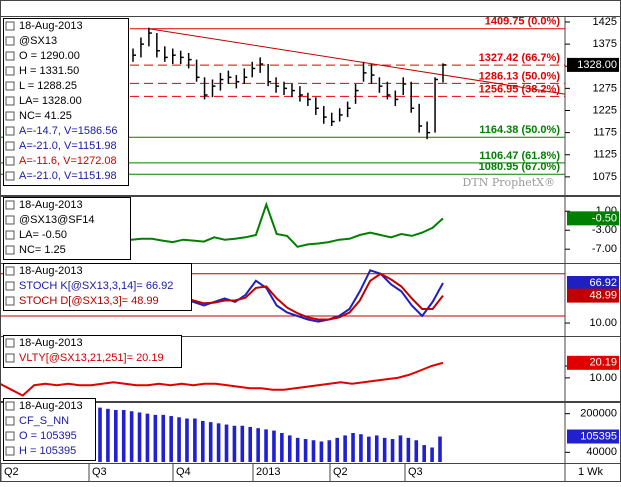 This screenshot has width=621, height=487. I want to click on y-tick-label: 1075, so click(605, 177).